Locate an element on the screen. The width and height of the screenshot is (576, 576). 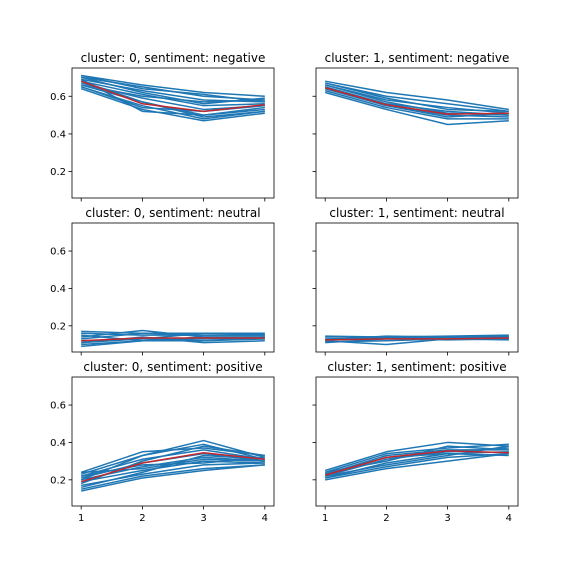
subplot-title: cluster: 0, sentiment: positive is located at coordinates (172, 367).